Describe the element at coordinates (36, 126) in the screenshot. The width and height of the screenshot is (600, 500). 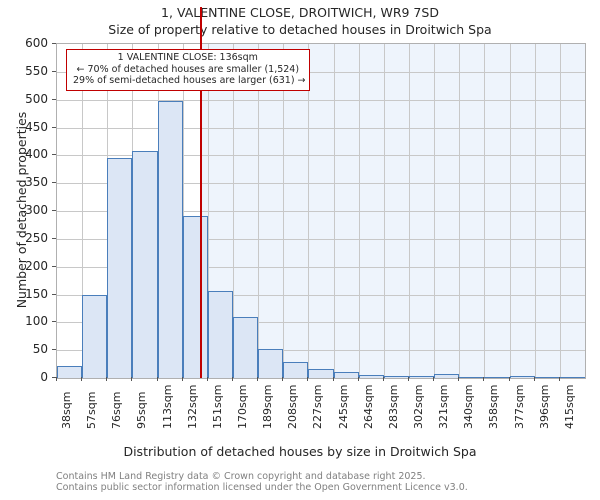
I see `y-axis-tick-label: 450` at that location.